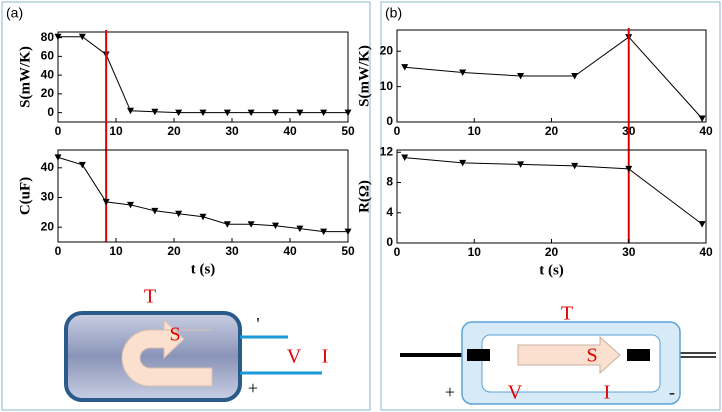 The height and width of the screenshot is (412, 722). I want to click on diagram-a: T S ' V I +, so click(196, 344).